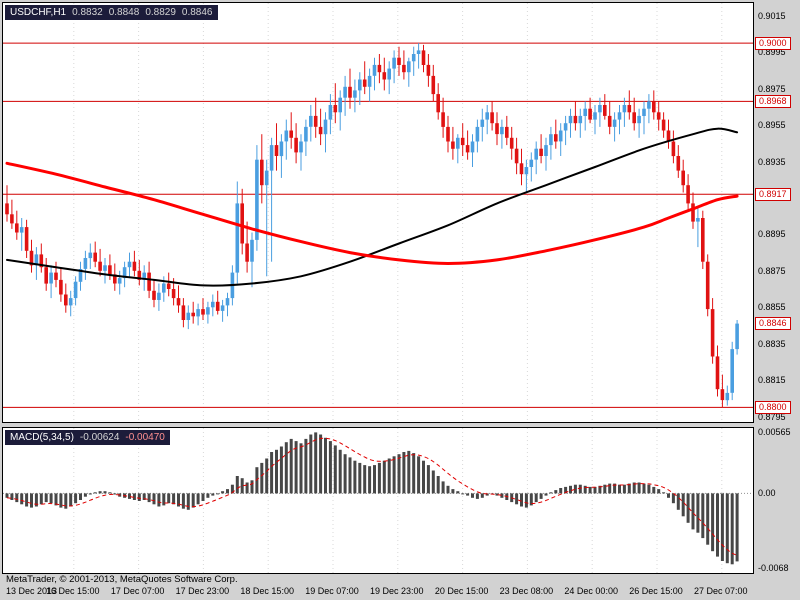 This screenshot has width=800, height=600. Describe the element at coordinates (111, 12) in the screenshot. I see `chart-ohlc-label: USDCHF,H1 0.8832 0.8848 0.8829 0.8846` at that location.